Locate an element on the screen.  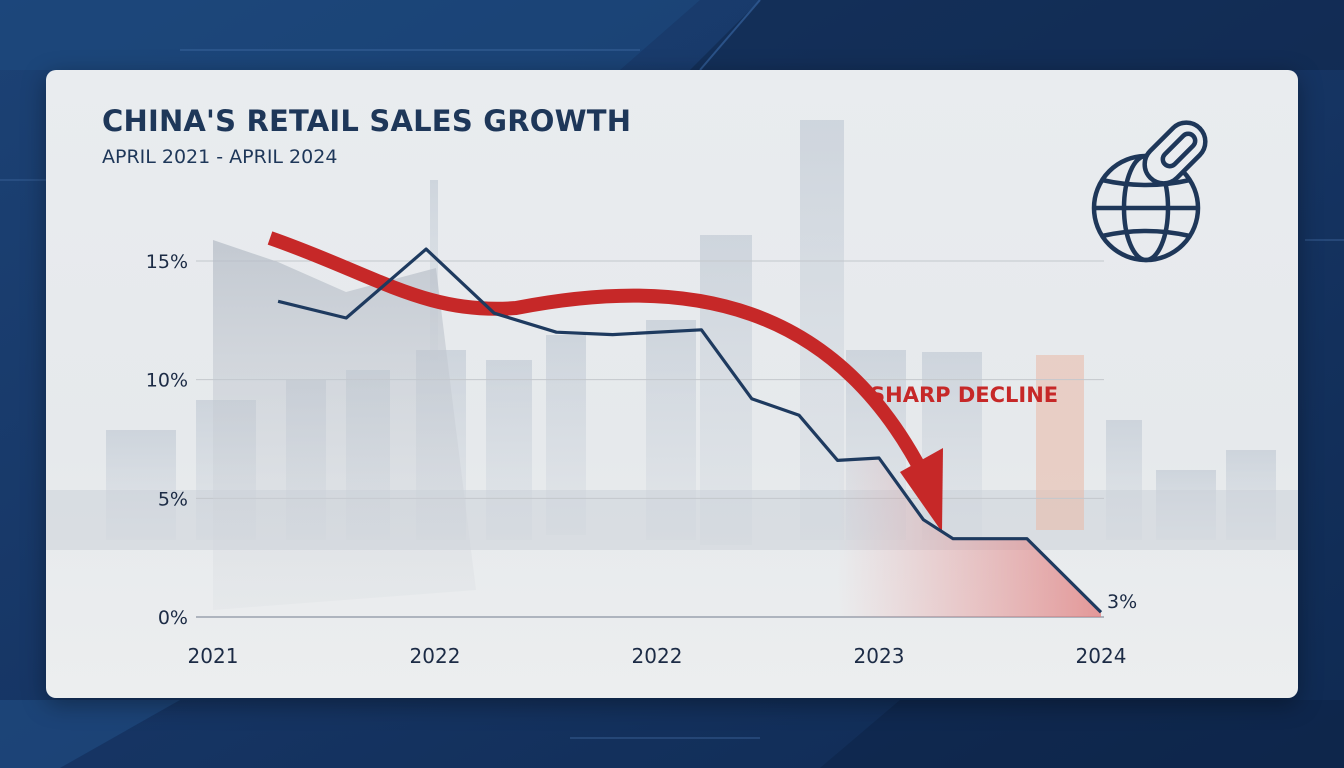
annotation-sharp-decline: SHARP DECLINE is located at coordinates (964, 395).